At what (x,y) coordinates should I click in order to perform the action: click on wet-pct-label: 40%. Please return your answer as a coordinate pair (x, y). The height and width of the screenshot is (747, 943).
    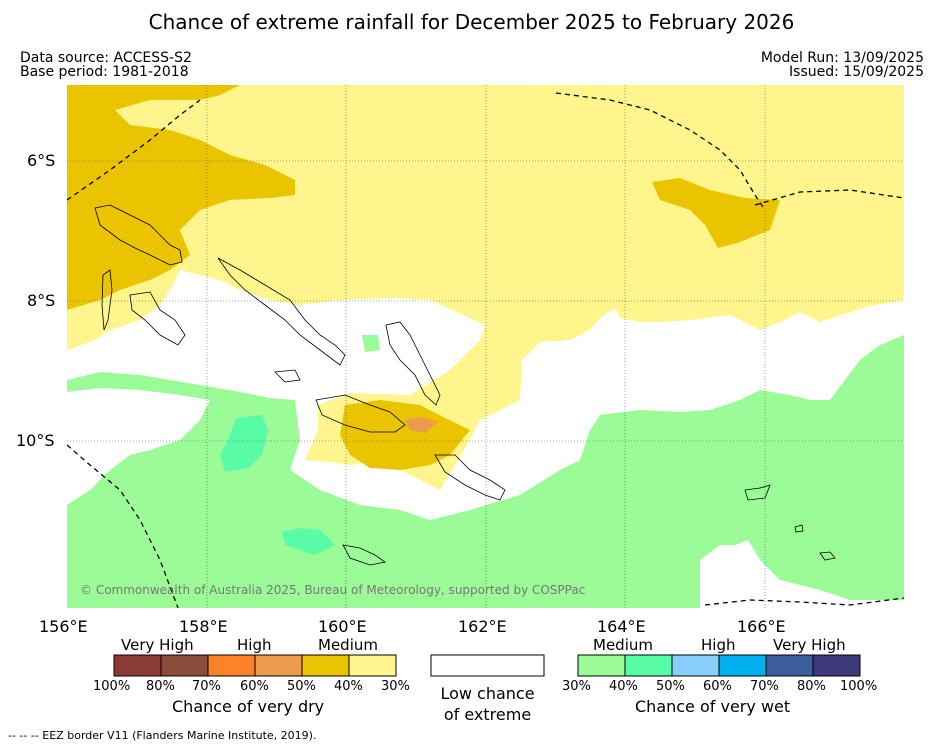
    Looking at the image, I should click on (623, 686).